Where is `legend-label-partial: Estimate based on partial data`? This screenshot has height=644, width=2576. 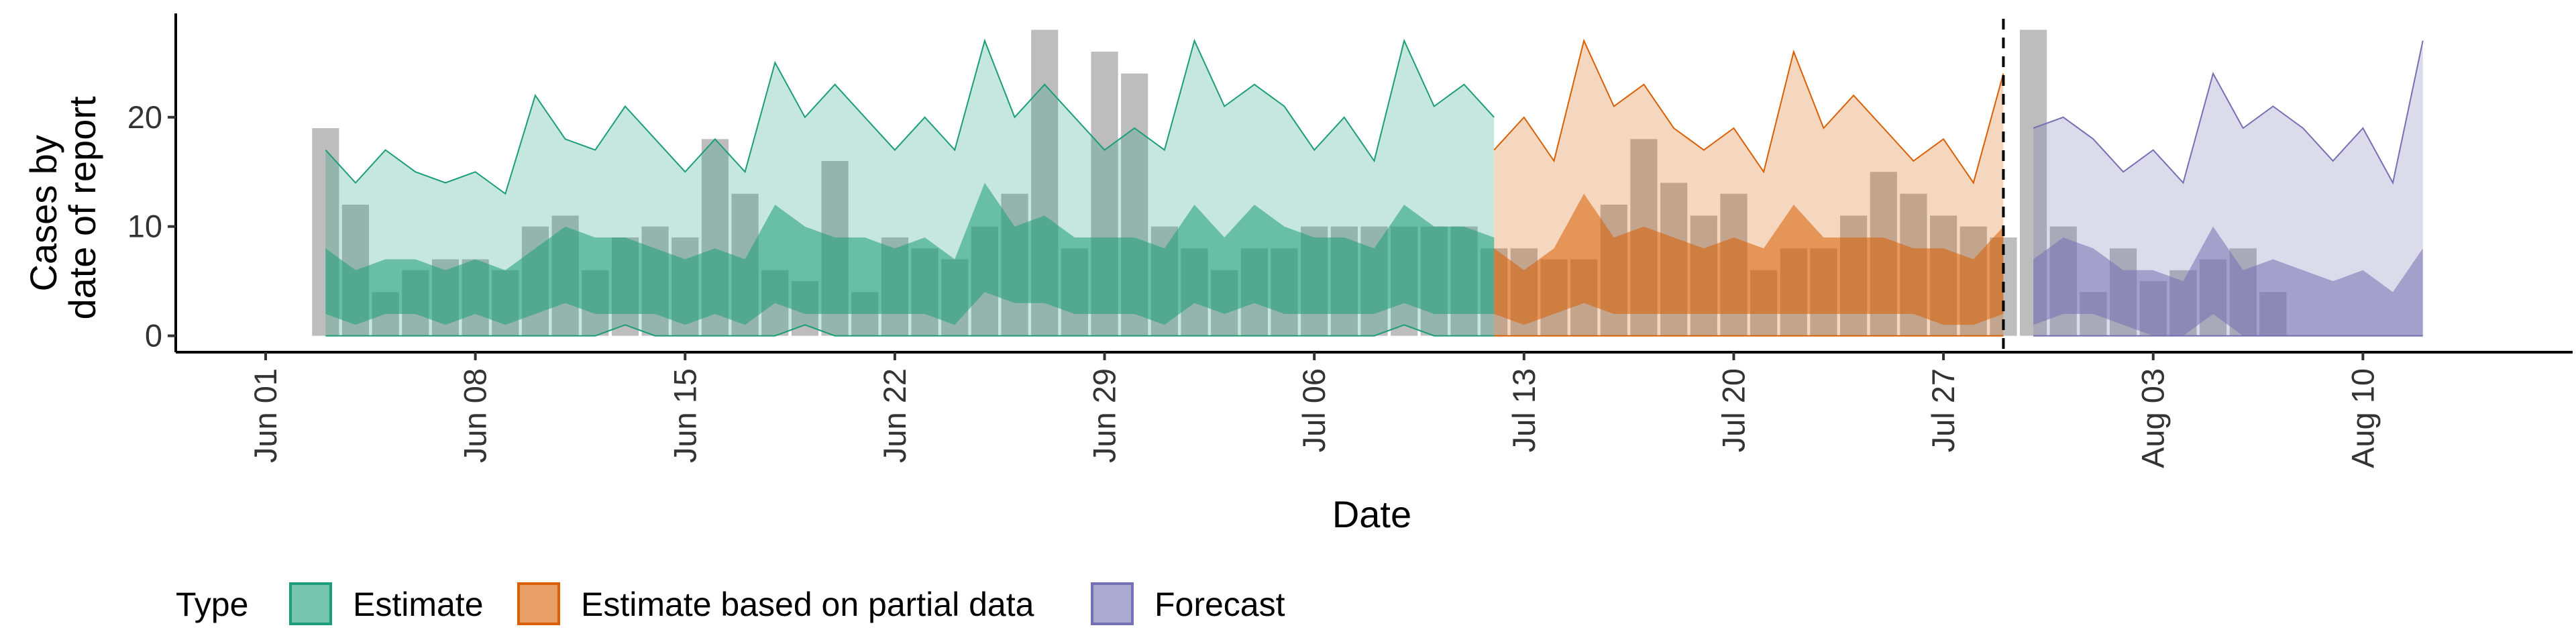
legend-label-partial: Estimate based on partial data is located at coordinates (807, 604).